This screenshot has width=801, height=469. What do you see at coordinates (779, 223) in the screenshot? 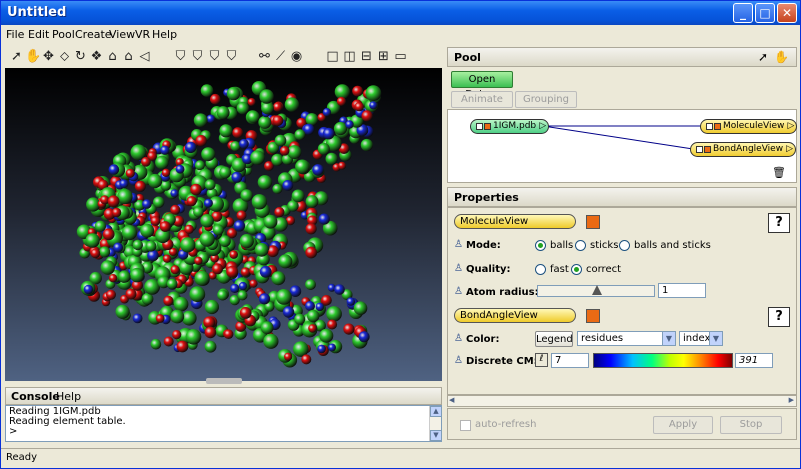
I see `molecule-view-help-button: ?` at bounding box center [779, 223].